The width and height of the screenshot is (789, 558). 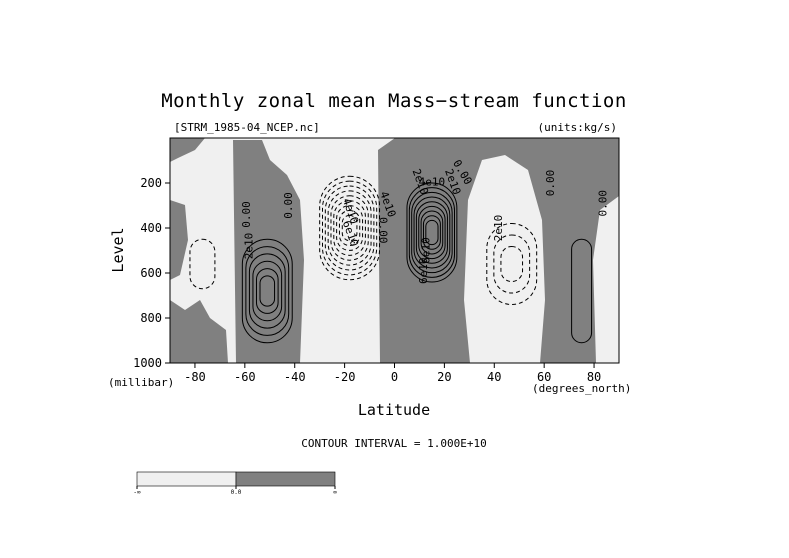 I want to click on x-tick-label-5: 20, so click(x=444, y=377).